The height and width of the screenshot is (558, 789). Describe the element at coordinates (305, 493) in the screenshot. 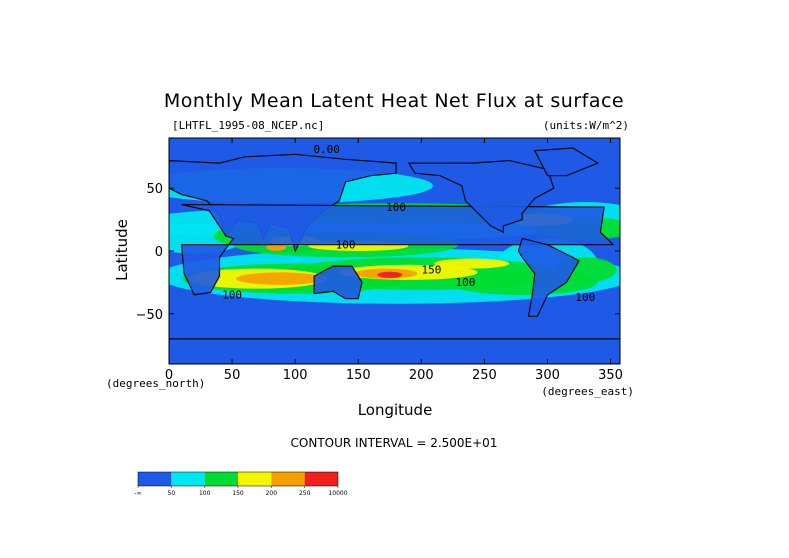

I see `colorbar-label: 250` at that location.